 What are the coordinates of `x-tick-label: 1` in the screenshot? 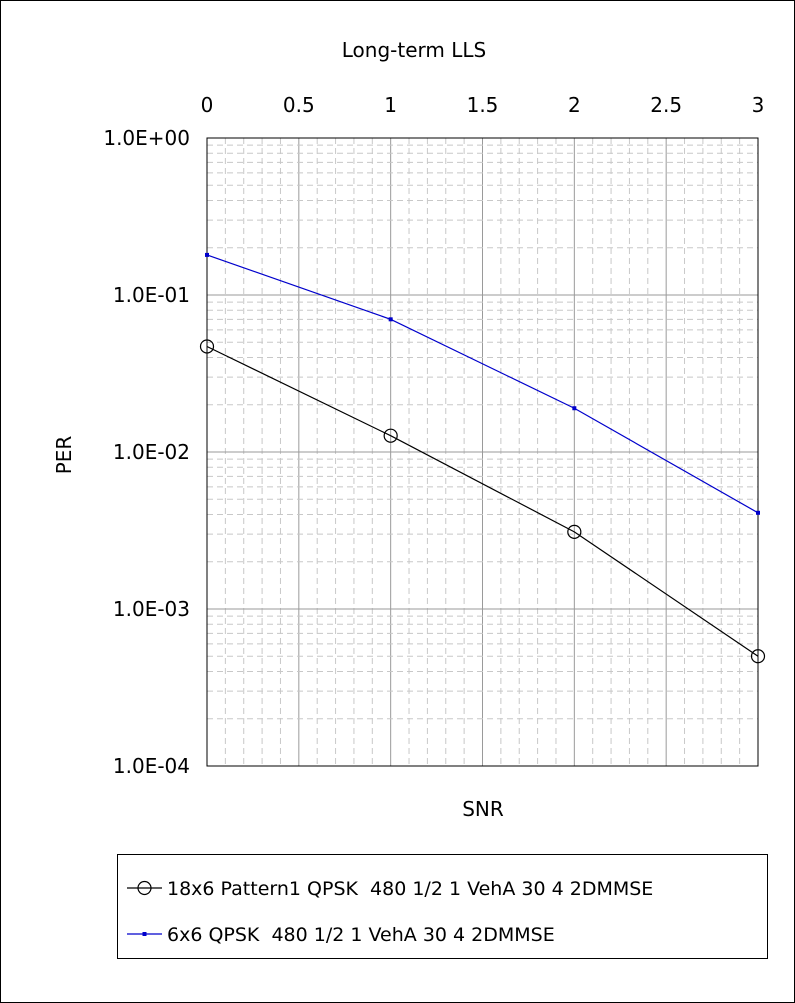 It's located at (390, 105).